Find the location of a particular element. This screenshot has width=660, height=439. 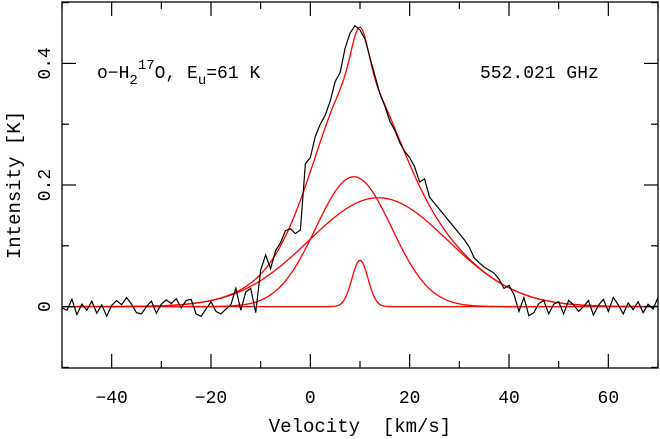

x-tick-label: −20 is located at coordinates (211, 399).